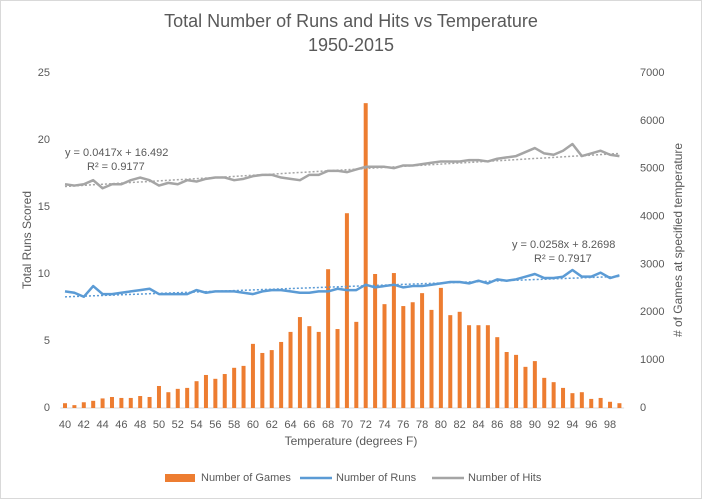 The image size is (702, 499). What do you see at coordinates (422, 425) in the screenshot?
I see `x-tick-label: 78` at bounding box center [422, 425].